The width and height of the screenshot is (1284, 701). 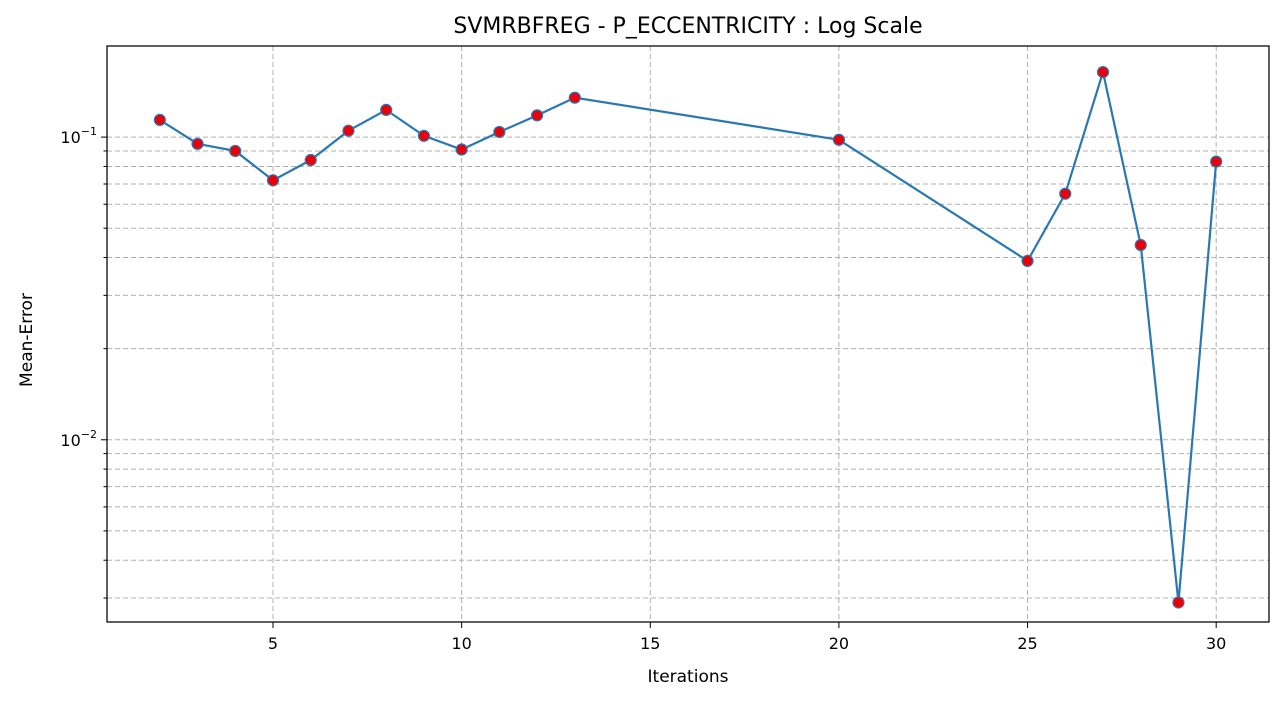 What do you see at coordinates (78, 439) in the screenshot?
I see `y-tick-label: 10⁻²` at bounding box center [78, 439].